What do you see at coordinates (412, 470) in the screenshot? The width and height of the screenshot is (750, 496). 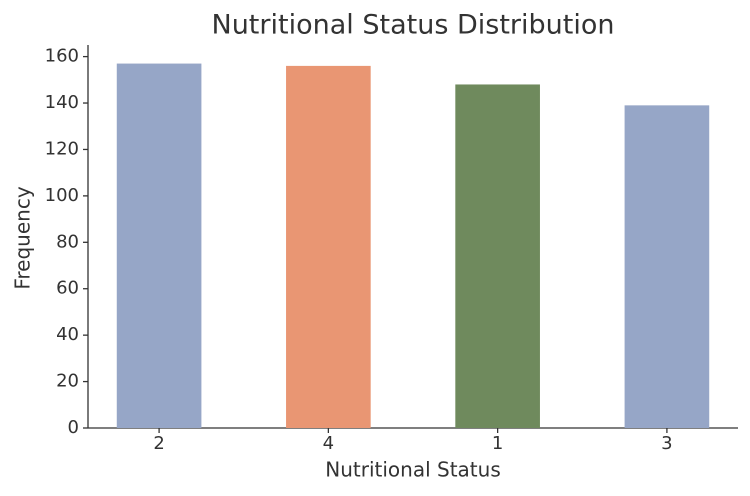 I see `x-axis-label: Nutritional Status` at bounding box center [412, 470].